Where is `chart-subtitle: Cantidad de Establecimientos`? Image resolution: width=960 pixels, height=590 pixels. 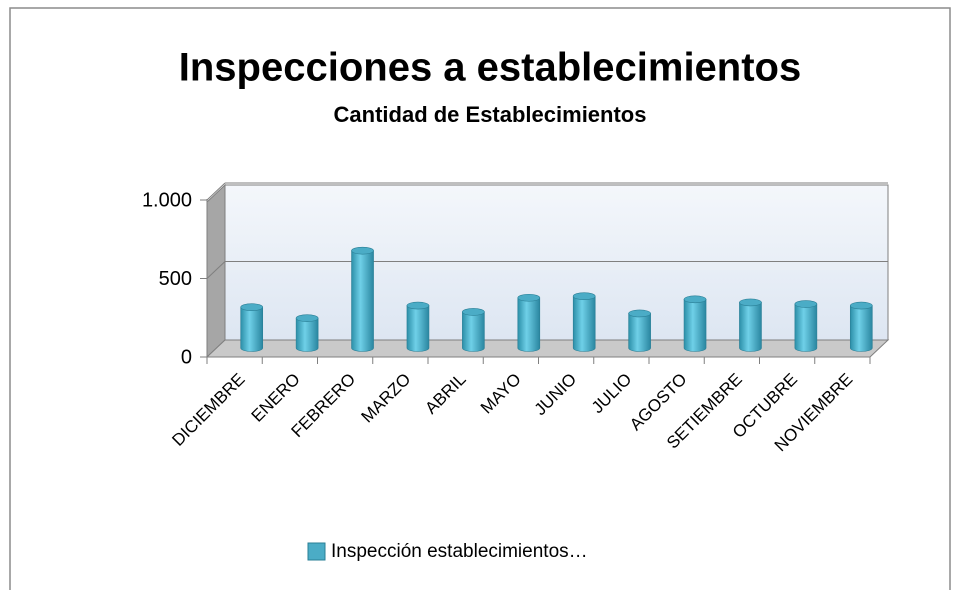
chart-subtitle: Cantidad de Establecimientos is located at coordinates (490, 114).